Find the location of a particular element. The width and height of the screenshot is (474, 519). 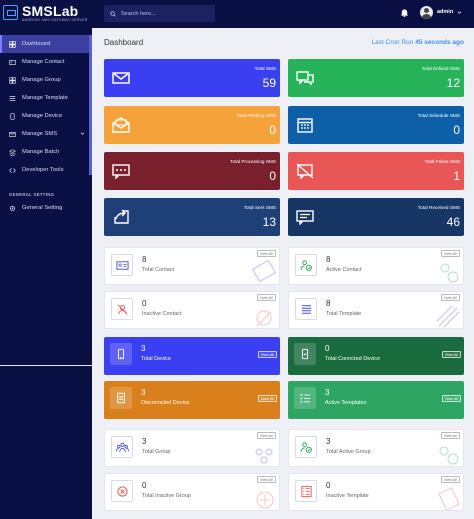

sidebar-item-label: General Setting is located at coordinates (42, 208).